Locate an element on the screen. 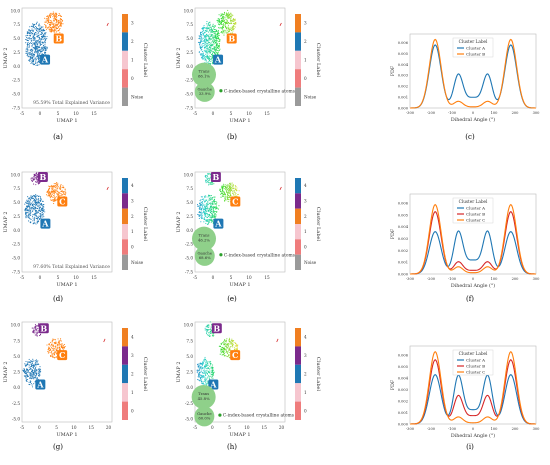 The height and width of the screenshot is (465, 550). pie-trans-value: 46.2% is located at coordinates (204, 240).